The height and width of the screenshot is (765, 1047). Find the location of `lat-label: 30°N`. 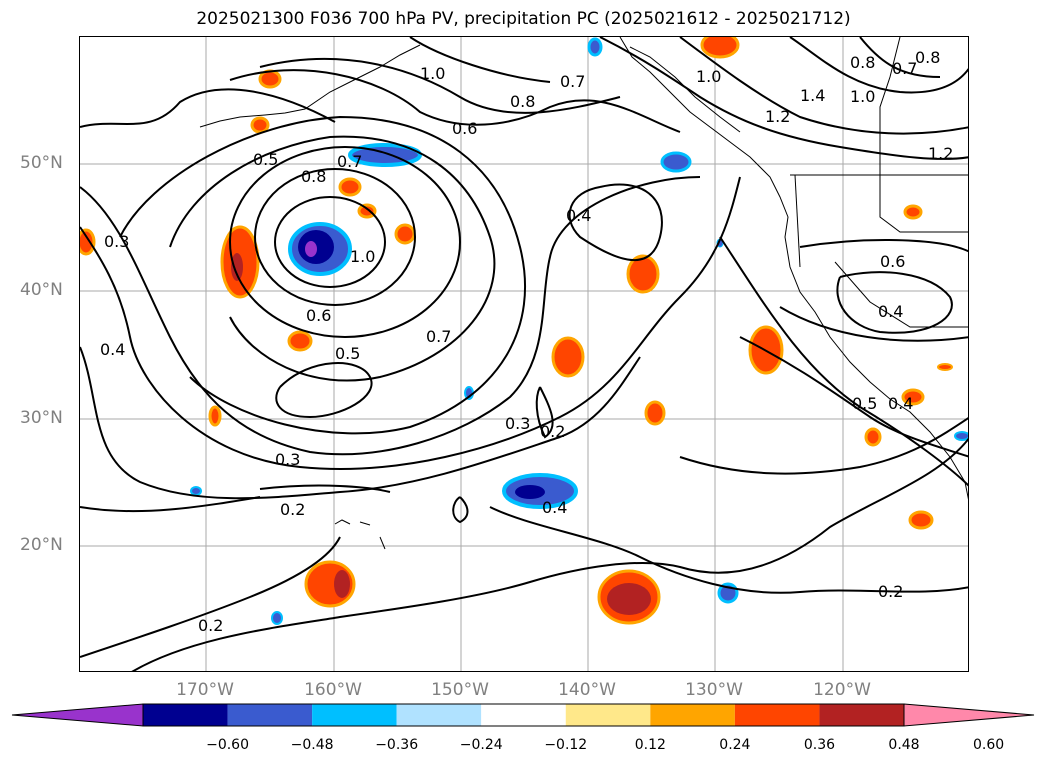

lat-label: 30°N is located at coordinates (41, 418).